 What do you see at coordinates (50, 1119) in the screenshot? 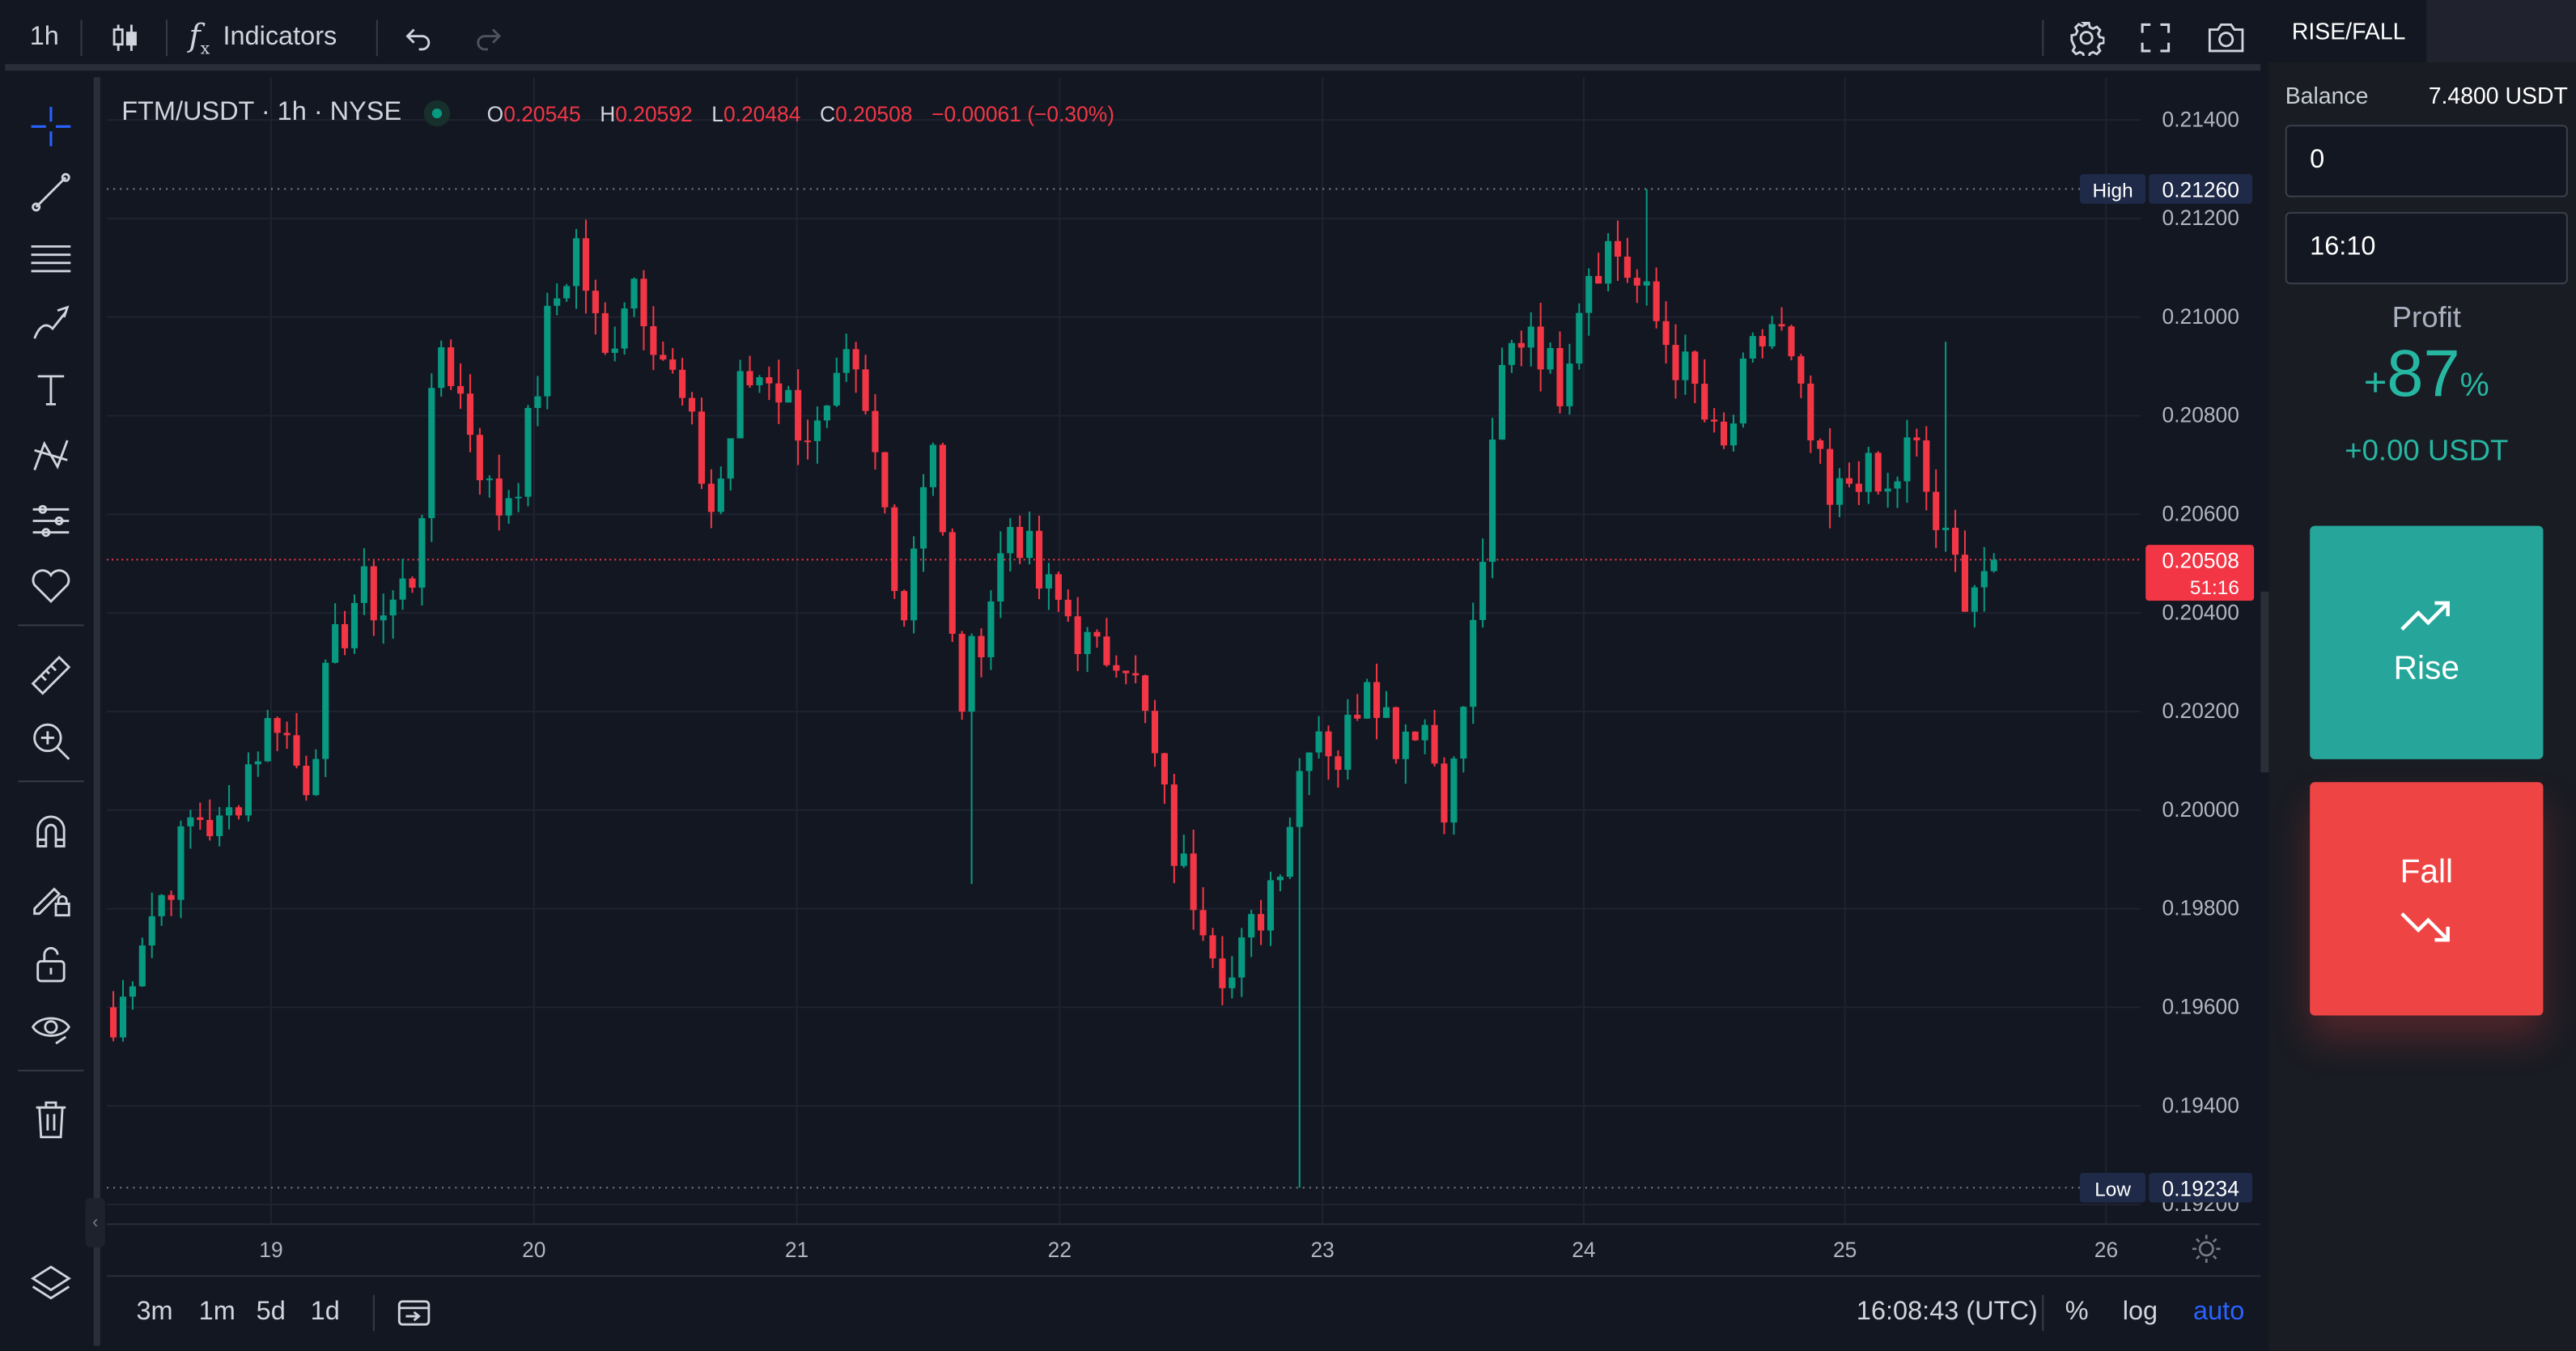
I see `trash-icon` at bounding box center [50, 1119].